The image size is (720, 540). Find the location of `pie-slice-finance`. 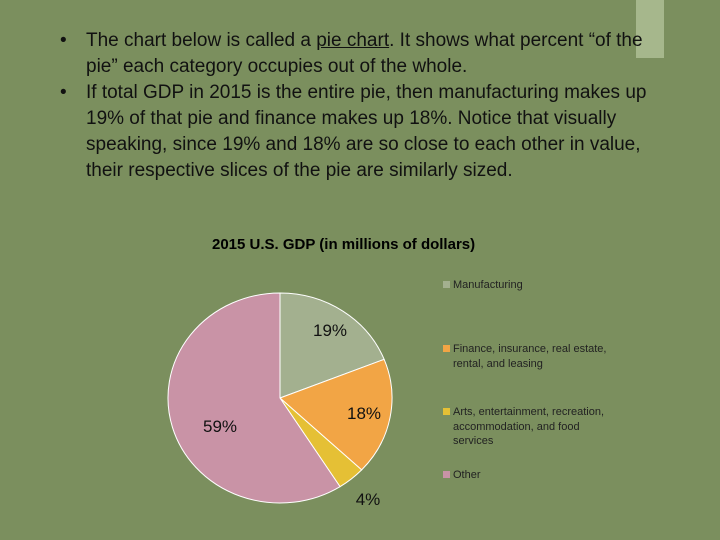

pie-slice-finance is located at coordinates (336, 414).